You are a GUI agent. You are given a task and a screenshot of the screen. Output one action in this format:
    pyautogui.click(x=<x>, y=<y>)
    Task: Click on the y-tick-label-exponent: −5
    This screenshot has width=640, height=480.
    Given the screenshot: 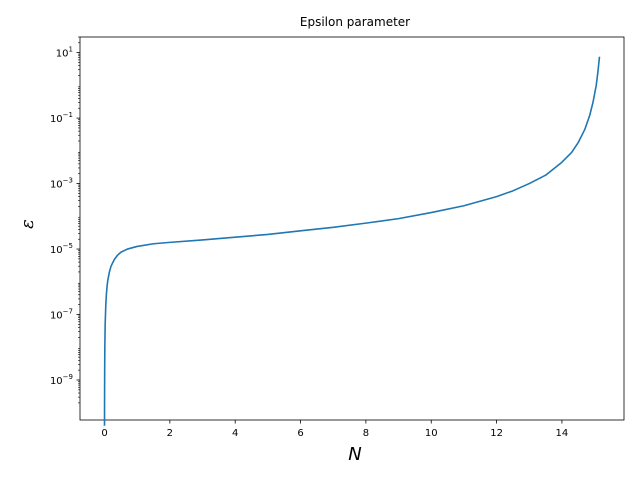 What is the action you would take?
    pyautogui.click(x=68, y=246)
    